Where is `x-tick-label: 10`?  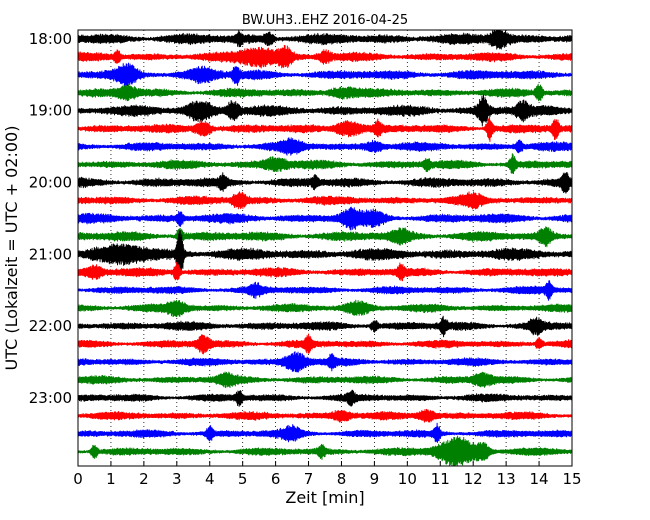 x-tick-label: 10 is located at coordinates (407, 479).